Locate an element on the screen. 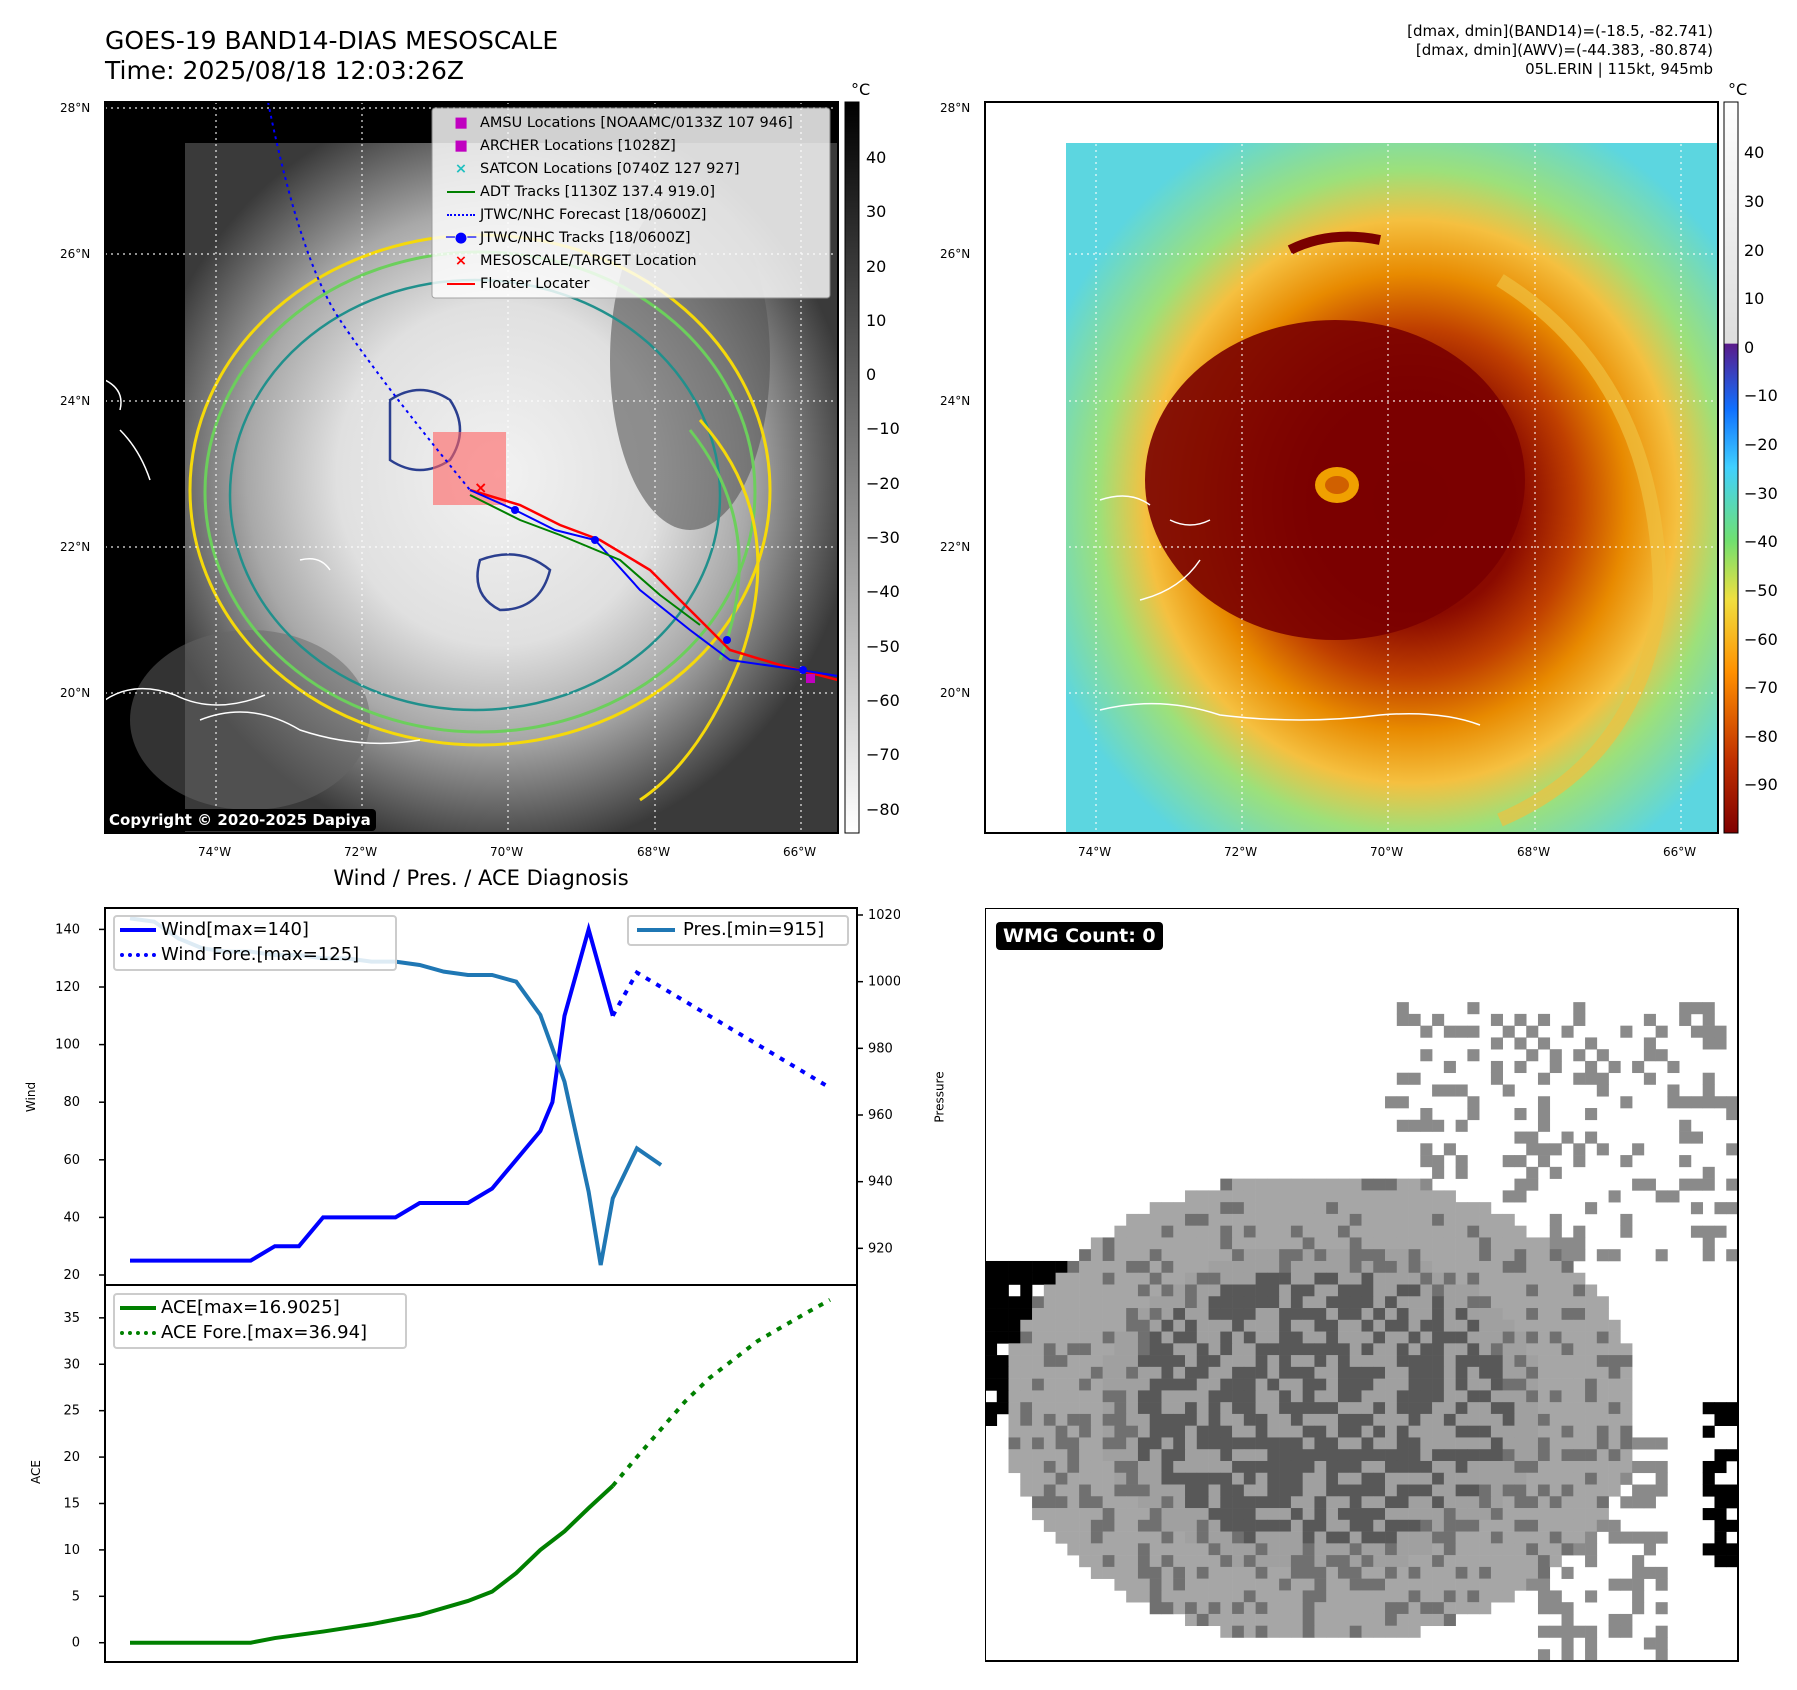  copyright-badge: Copyright © 2020-2025 Dapiya is located at coordinates (240, 820).